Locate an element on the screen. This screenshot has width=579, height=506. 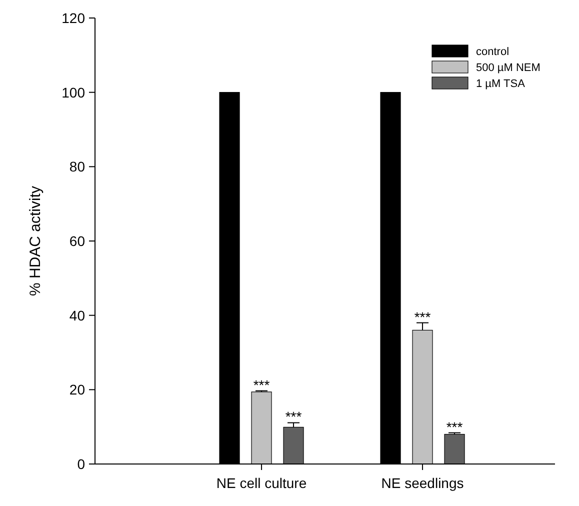
y-axis-title: % HDAC activity is located at coordinates (35, 241).